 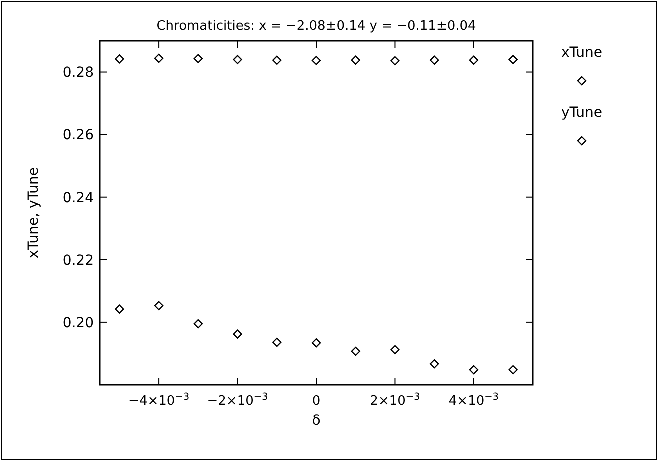 What do you see at coordinates (316, 401) in the screenshot?
I see `x-tick-label: 0` at bounding box center [316, 401].